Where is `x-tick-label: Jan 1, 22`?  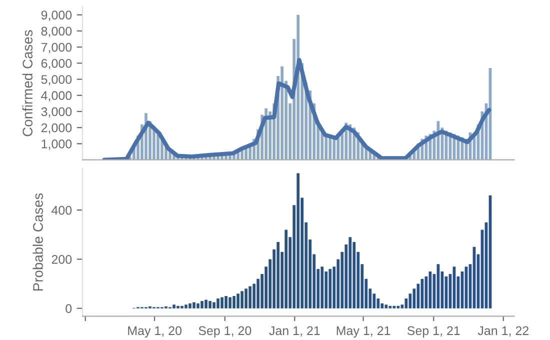
x-tick-label: Jan 1, 22 is located at coordinates (503, 331).